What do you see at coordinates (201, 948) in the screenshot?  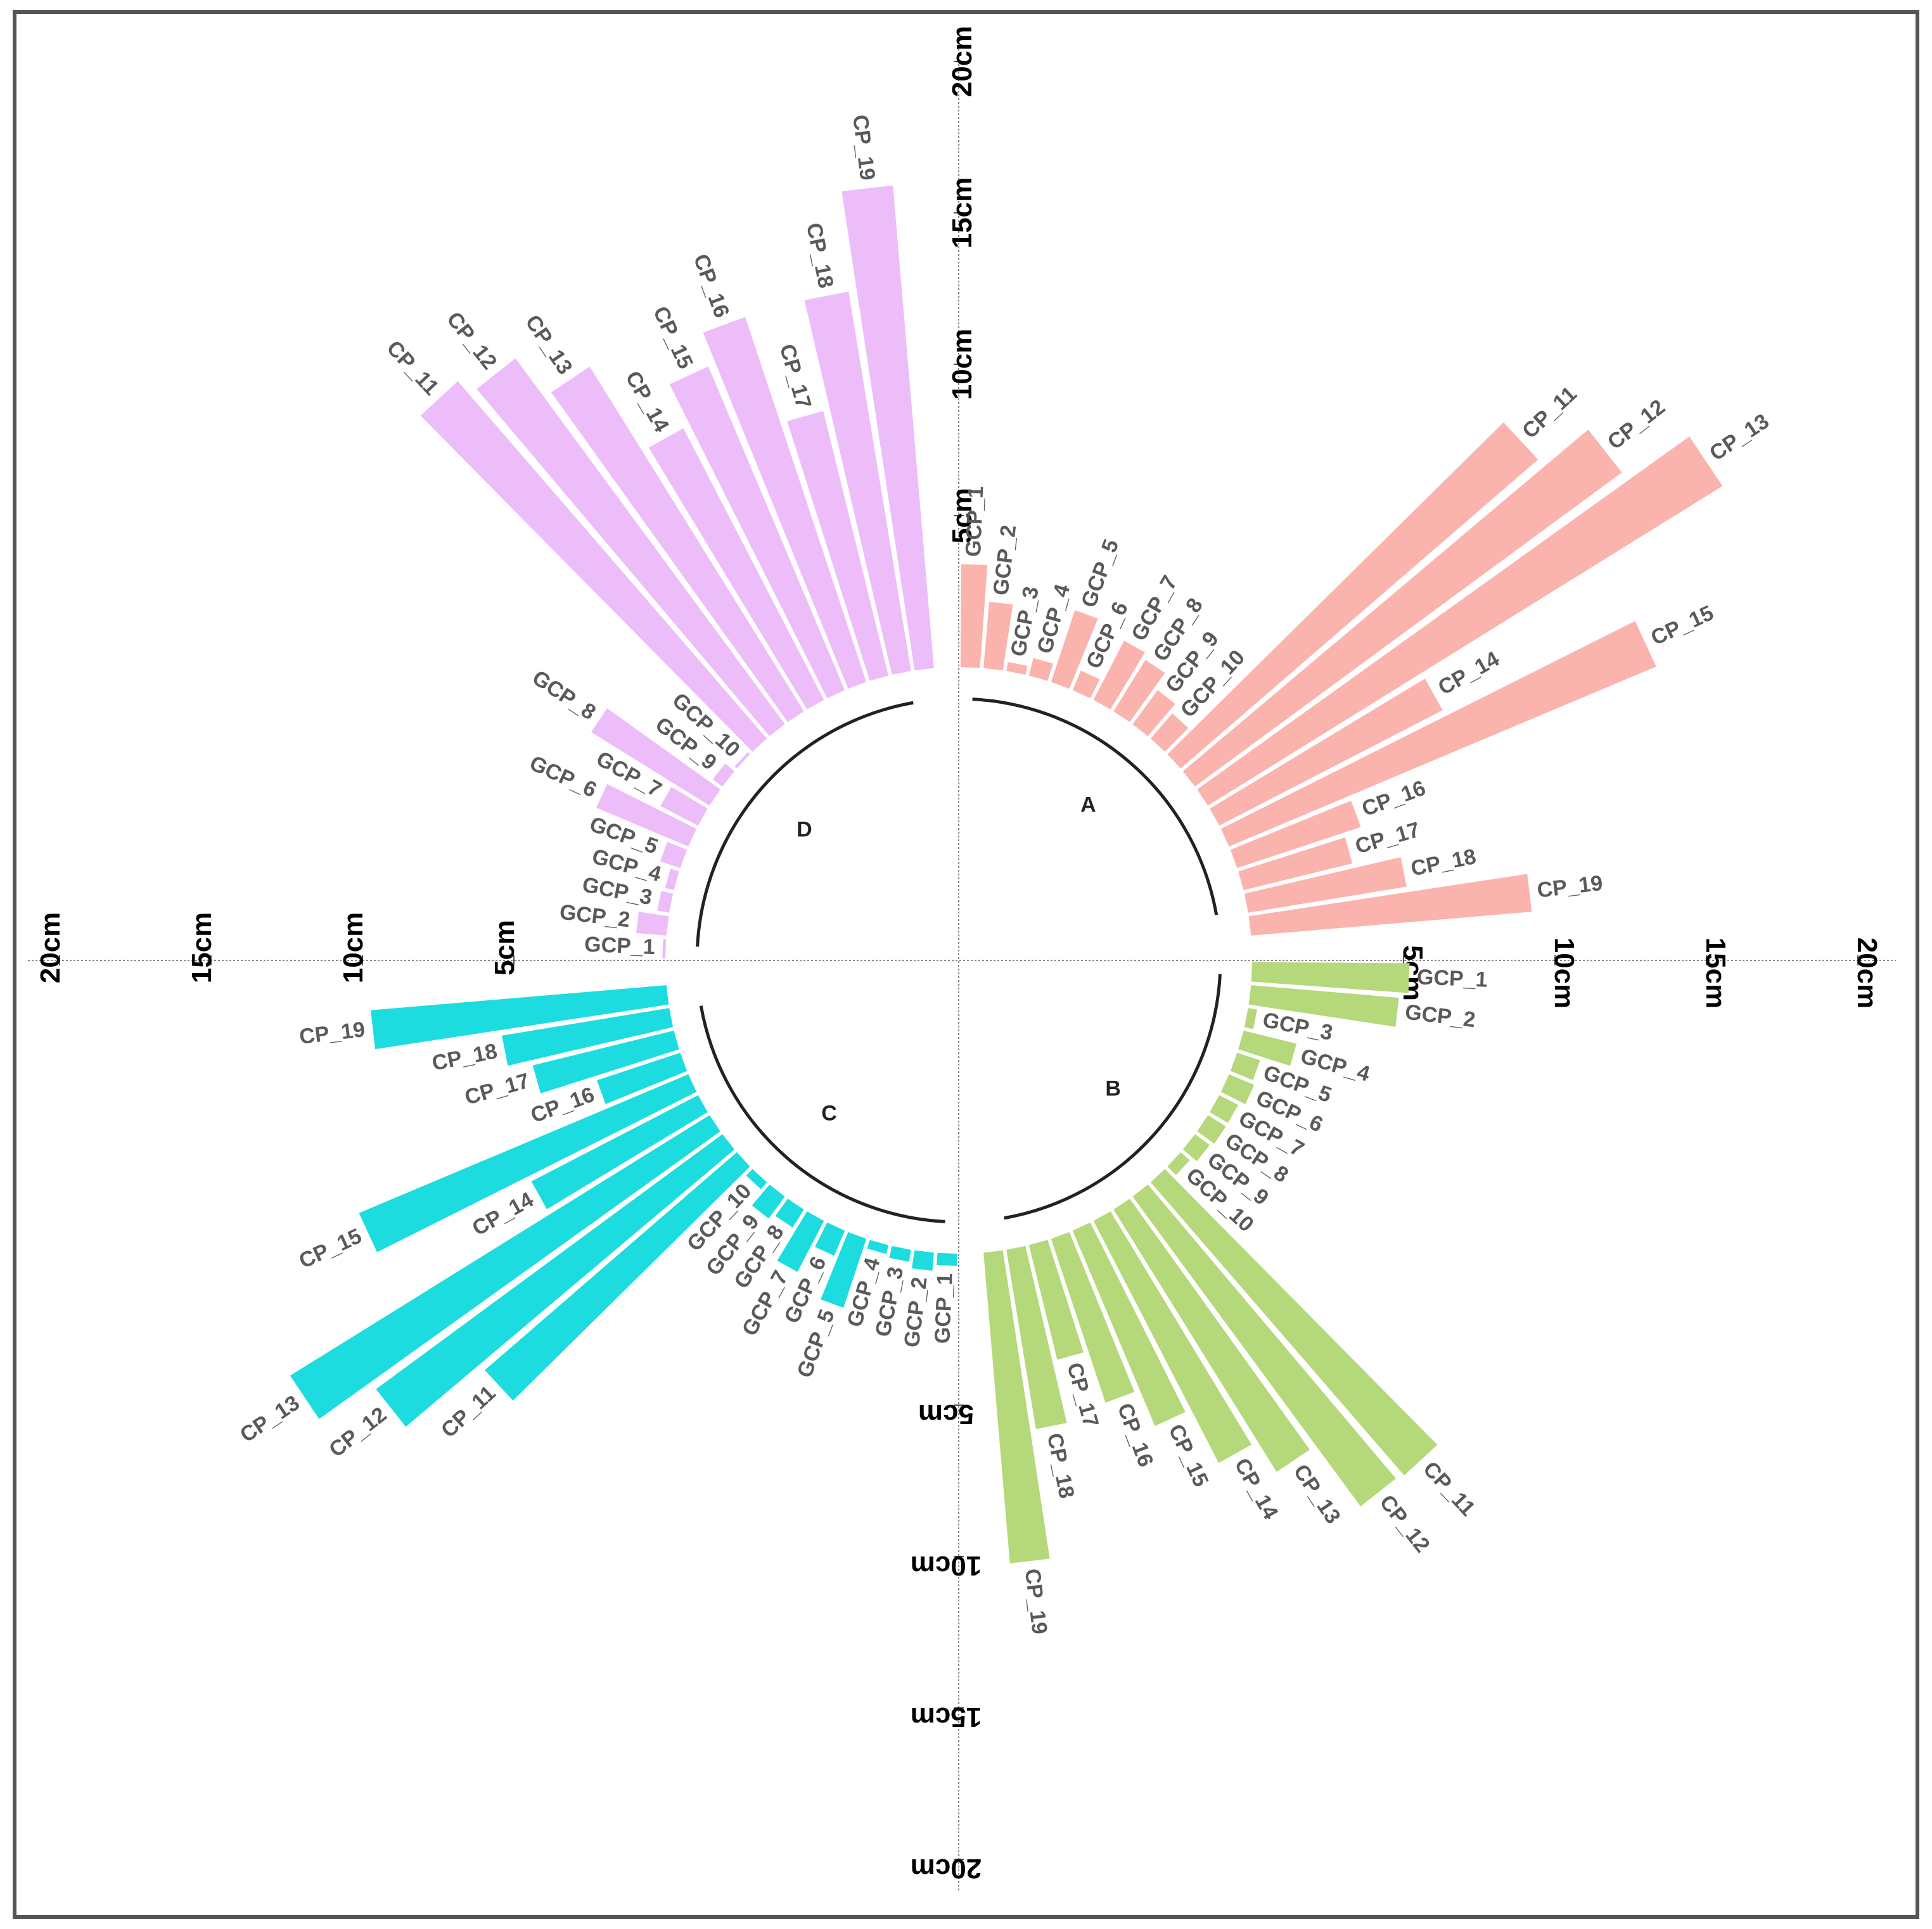 I see `axis-tick-label-left-15: 15cm` at bounding box center [201, 948].